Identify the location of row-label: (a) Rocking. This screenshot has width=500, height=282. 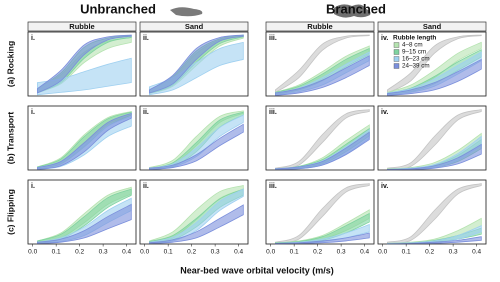
(10, 64).